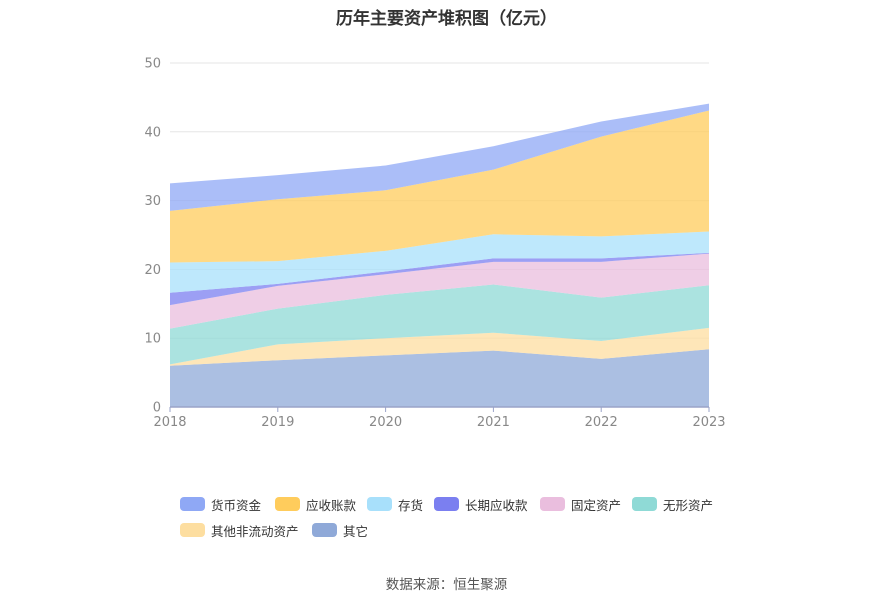  I want to click on legend-item: 其他非流动资产, so click(239, 530).